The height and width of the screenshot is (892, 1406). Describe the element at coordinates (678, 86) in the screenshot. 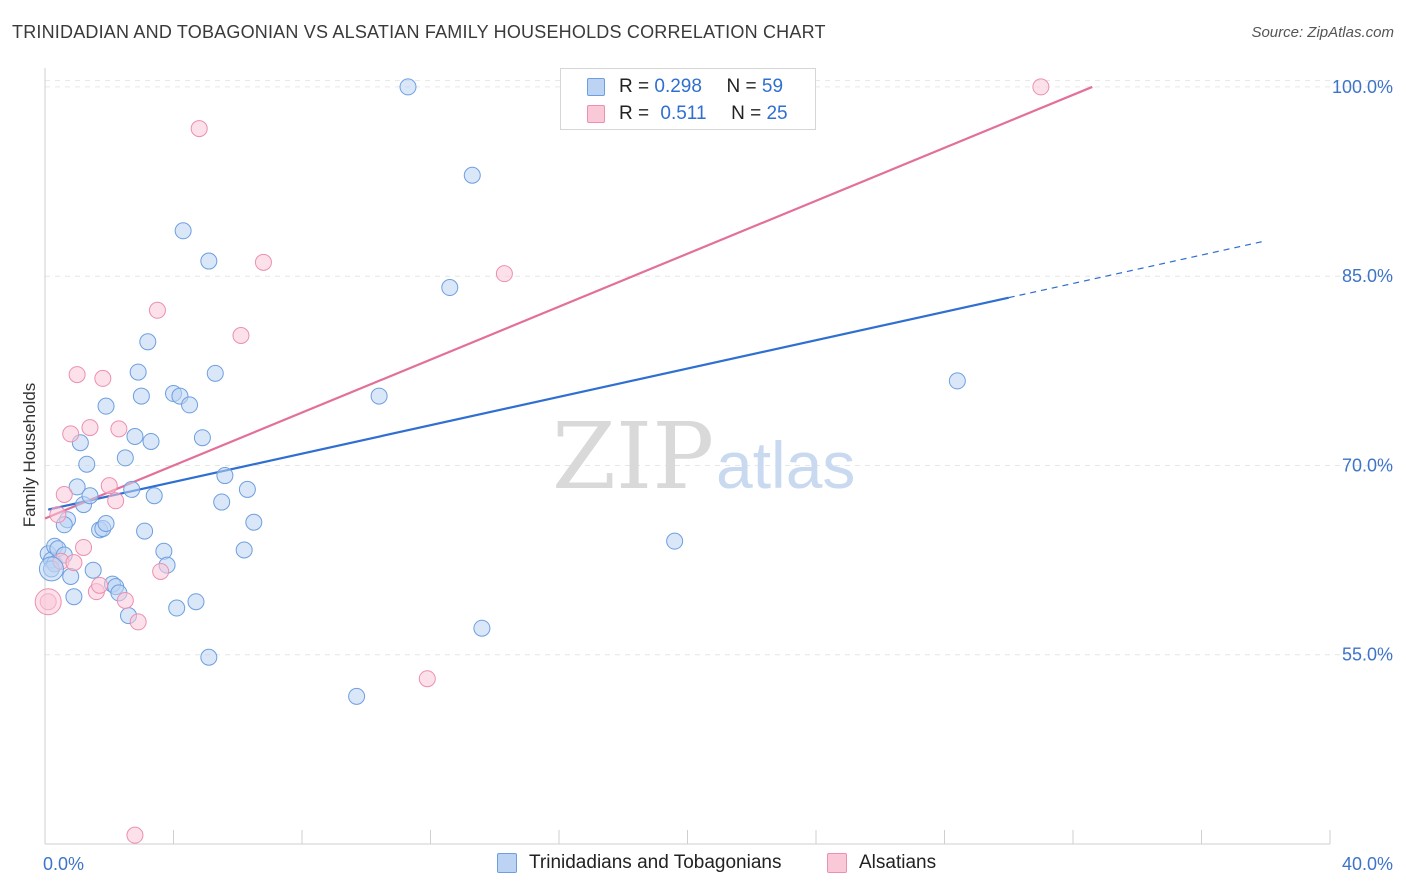

I see `legend-r-value: 0.298` at that location.